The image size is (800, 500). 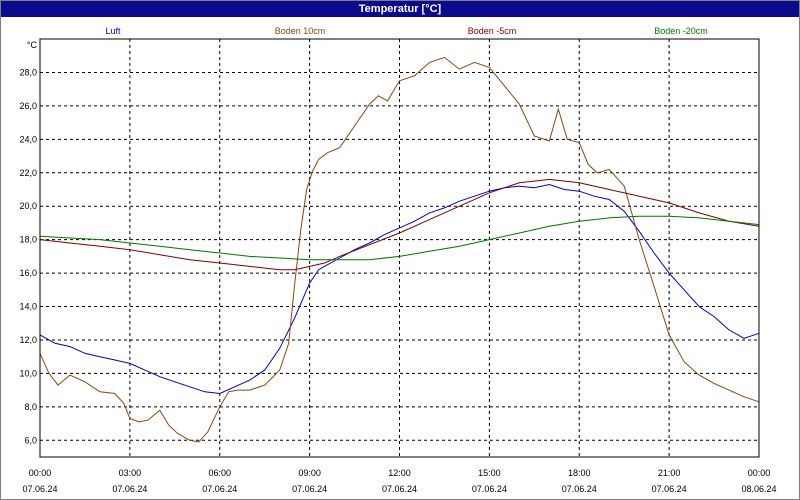 What do you see at coordinates (28, 307) in the screenshot?
I see `y-tick-label: 14,0` at bounding box center [28, 307].